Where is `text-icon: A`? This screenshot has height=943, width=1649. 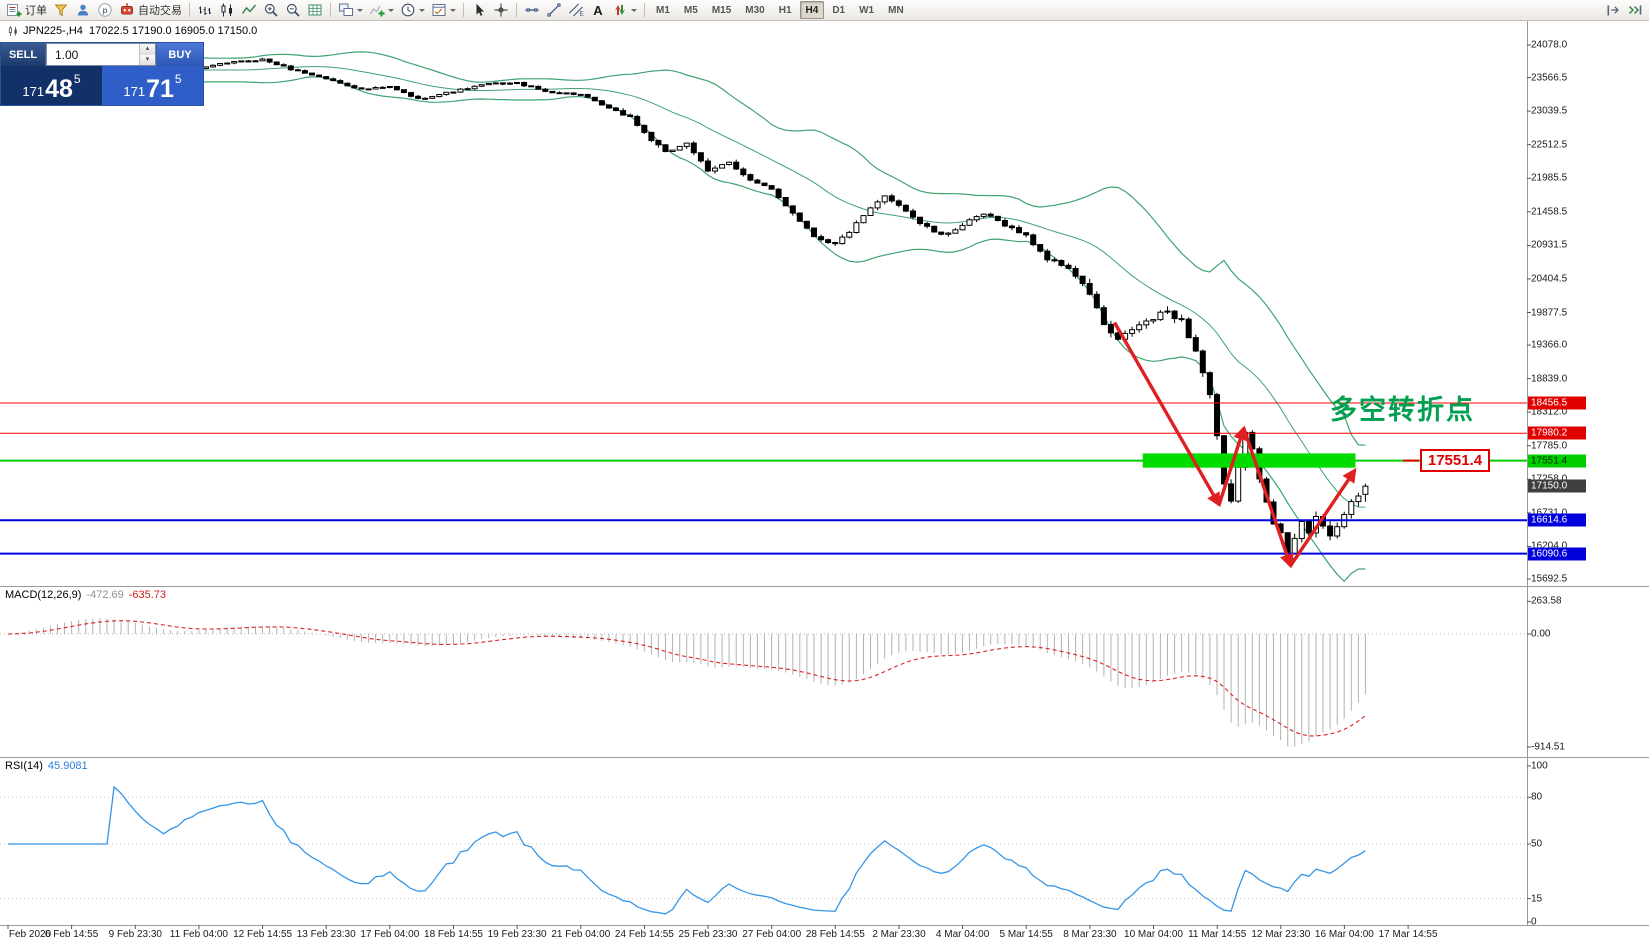
text-icon: A is located at coordinates (598, 10).